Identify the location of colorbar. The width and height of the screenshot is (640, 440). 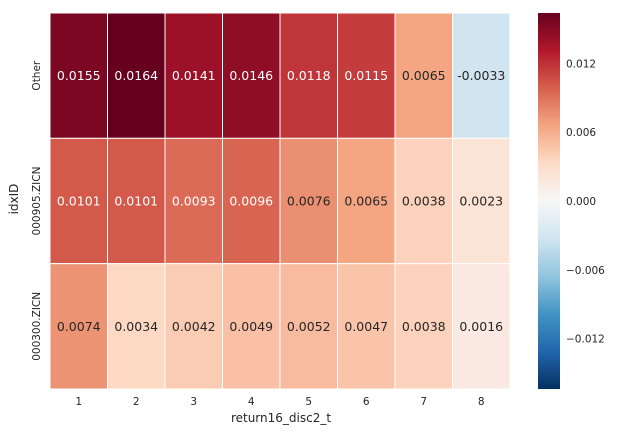
(549, 201).